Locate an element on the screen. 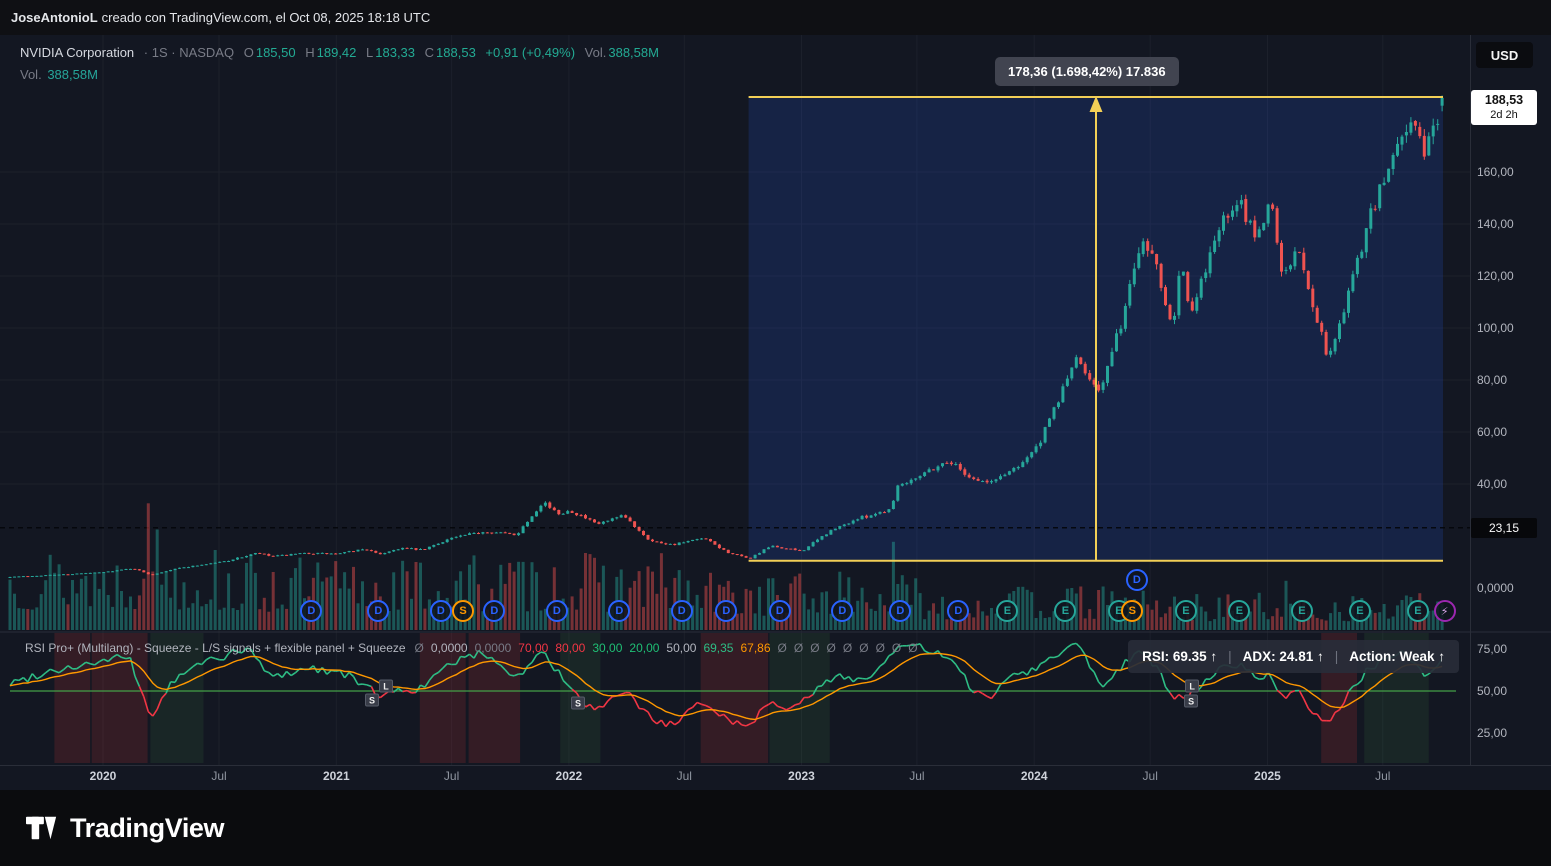 This screenshot has height=866, width=1551. symbol-title: NVIDIA Corporation is located at coordinates (77, 52).